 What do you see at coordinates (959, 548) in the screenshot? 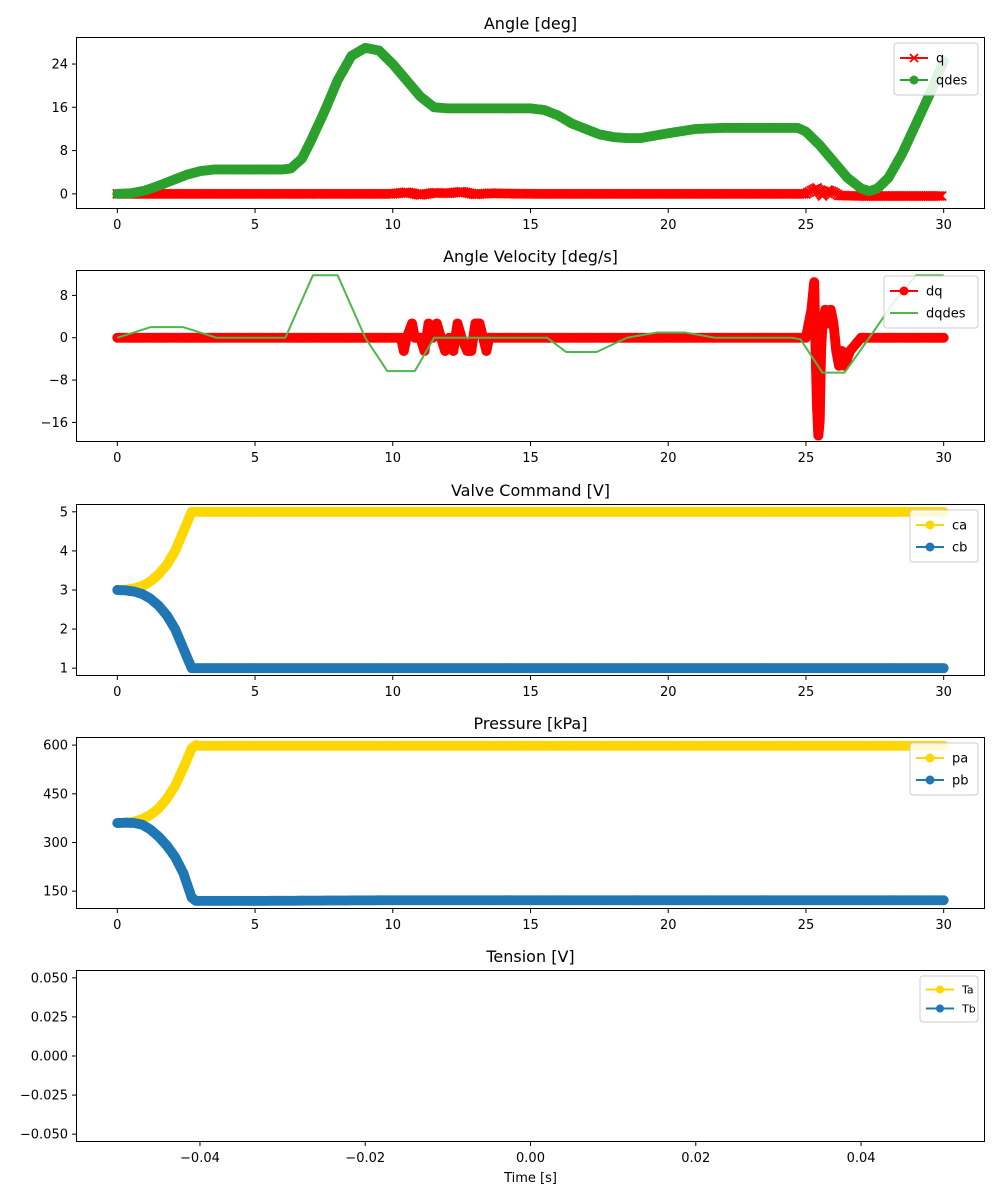
I see `legend-label-cb: cb` at bounding box center [959, 548].